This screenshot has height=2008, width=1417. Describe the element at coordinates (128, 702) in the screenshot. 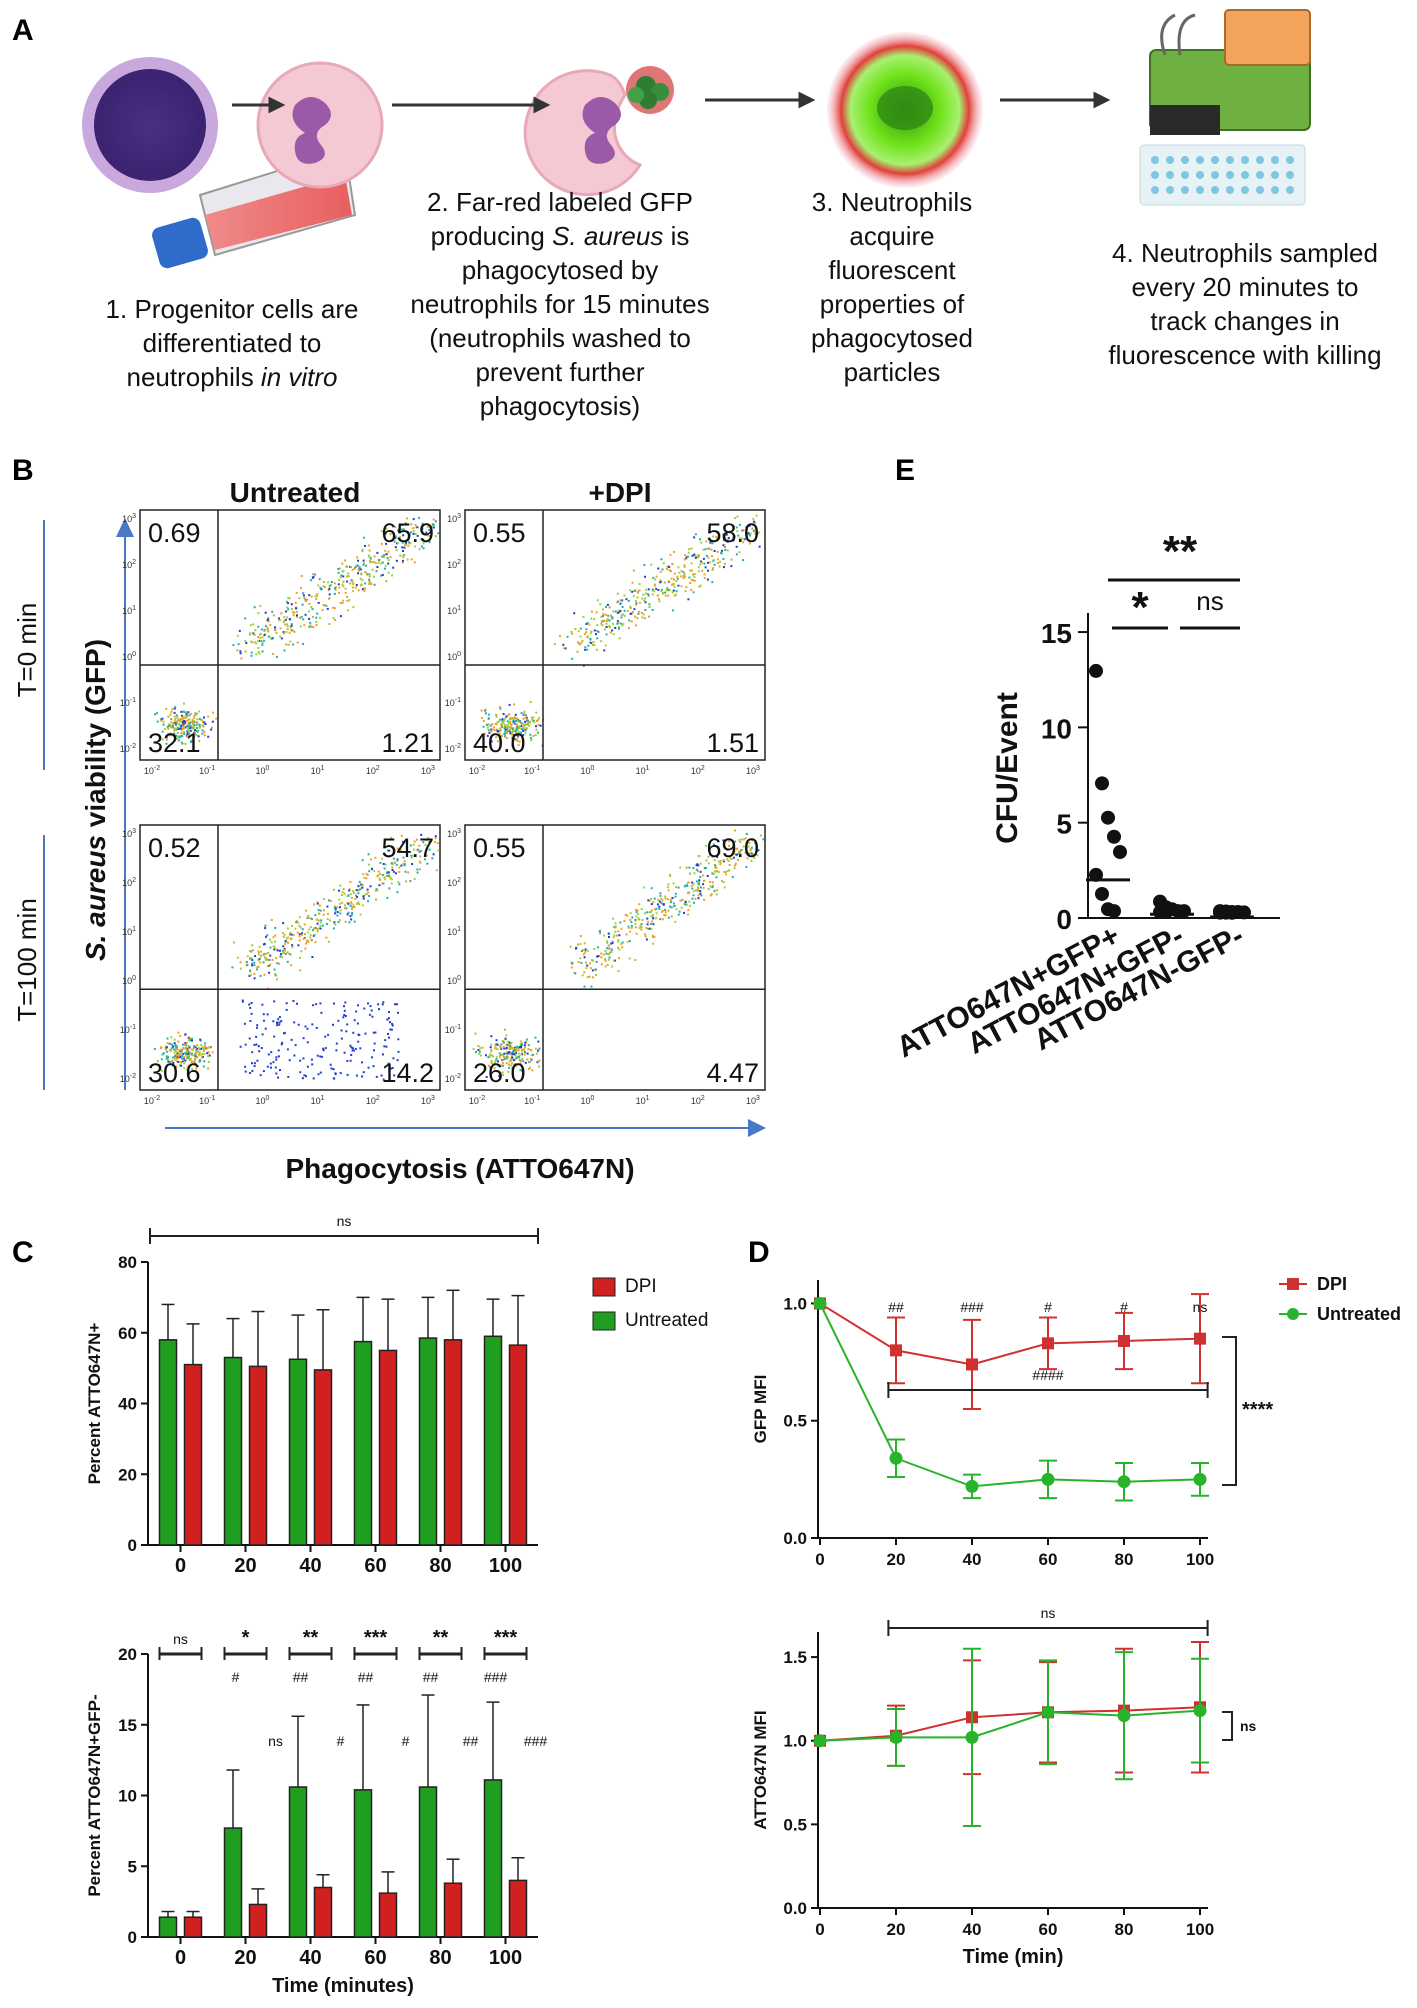

I see `y-tick-label: 10-1` at that location.